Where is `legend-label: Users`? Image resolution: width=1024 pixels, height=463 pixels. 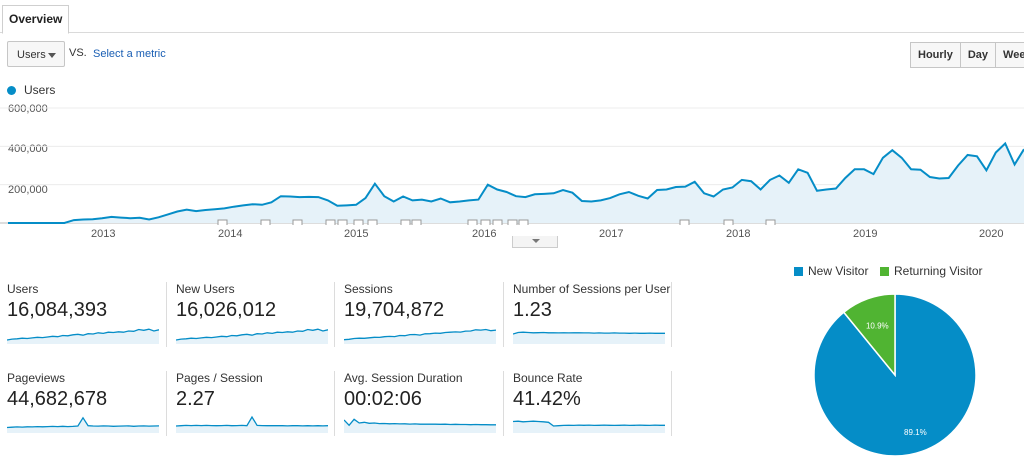
legend-label: Users is located at coordinates (40, 90).